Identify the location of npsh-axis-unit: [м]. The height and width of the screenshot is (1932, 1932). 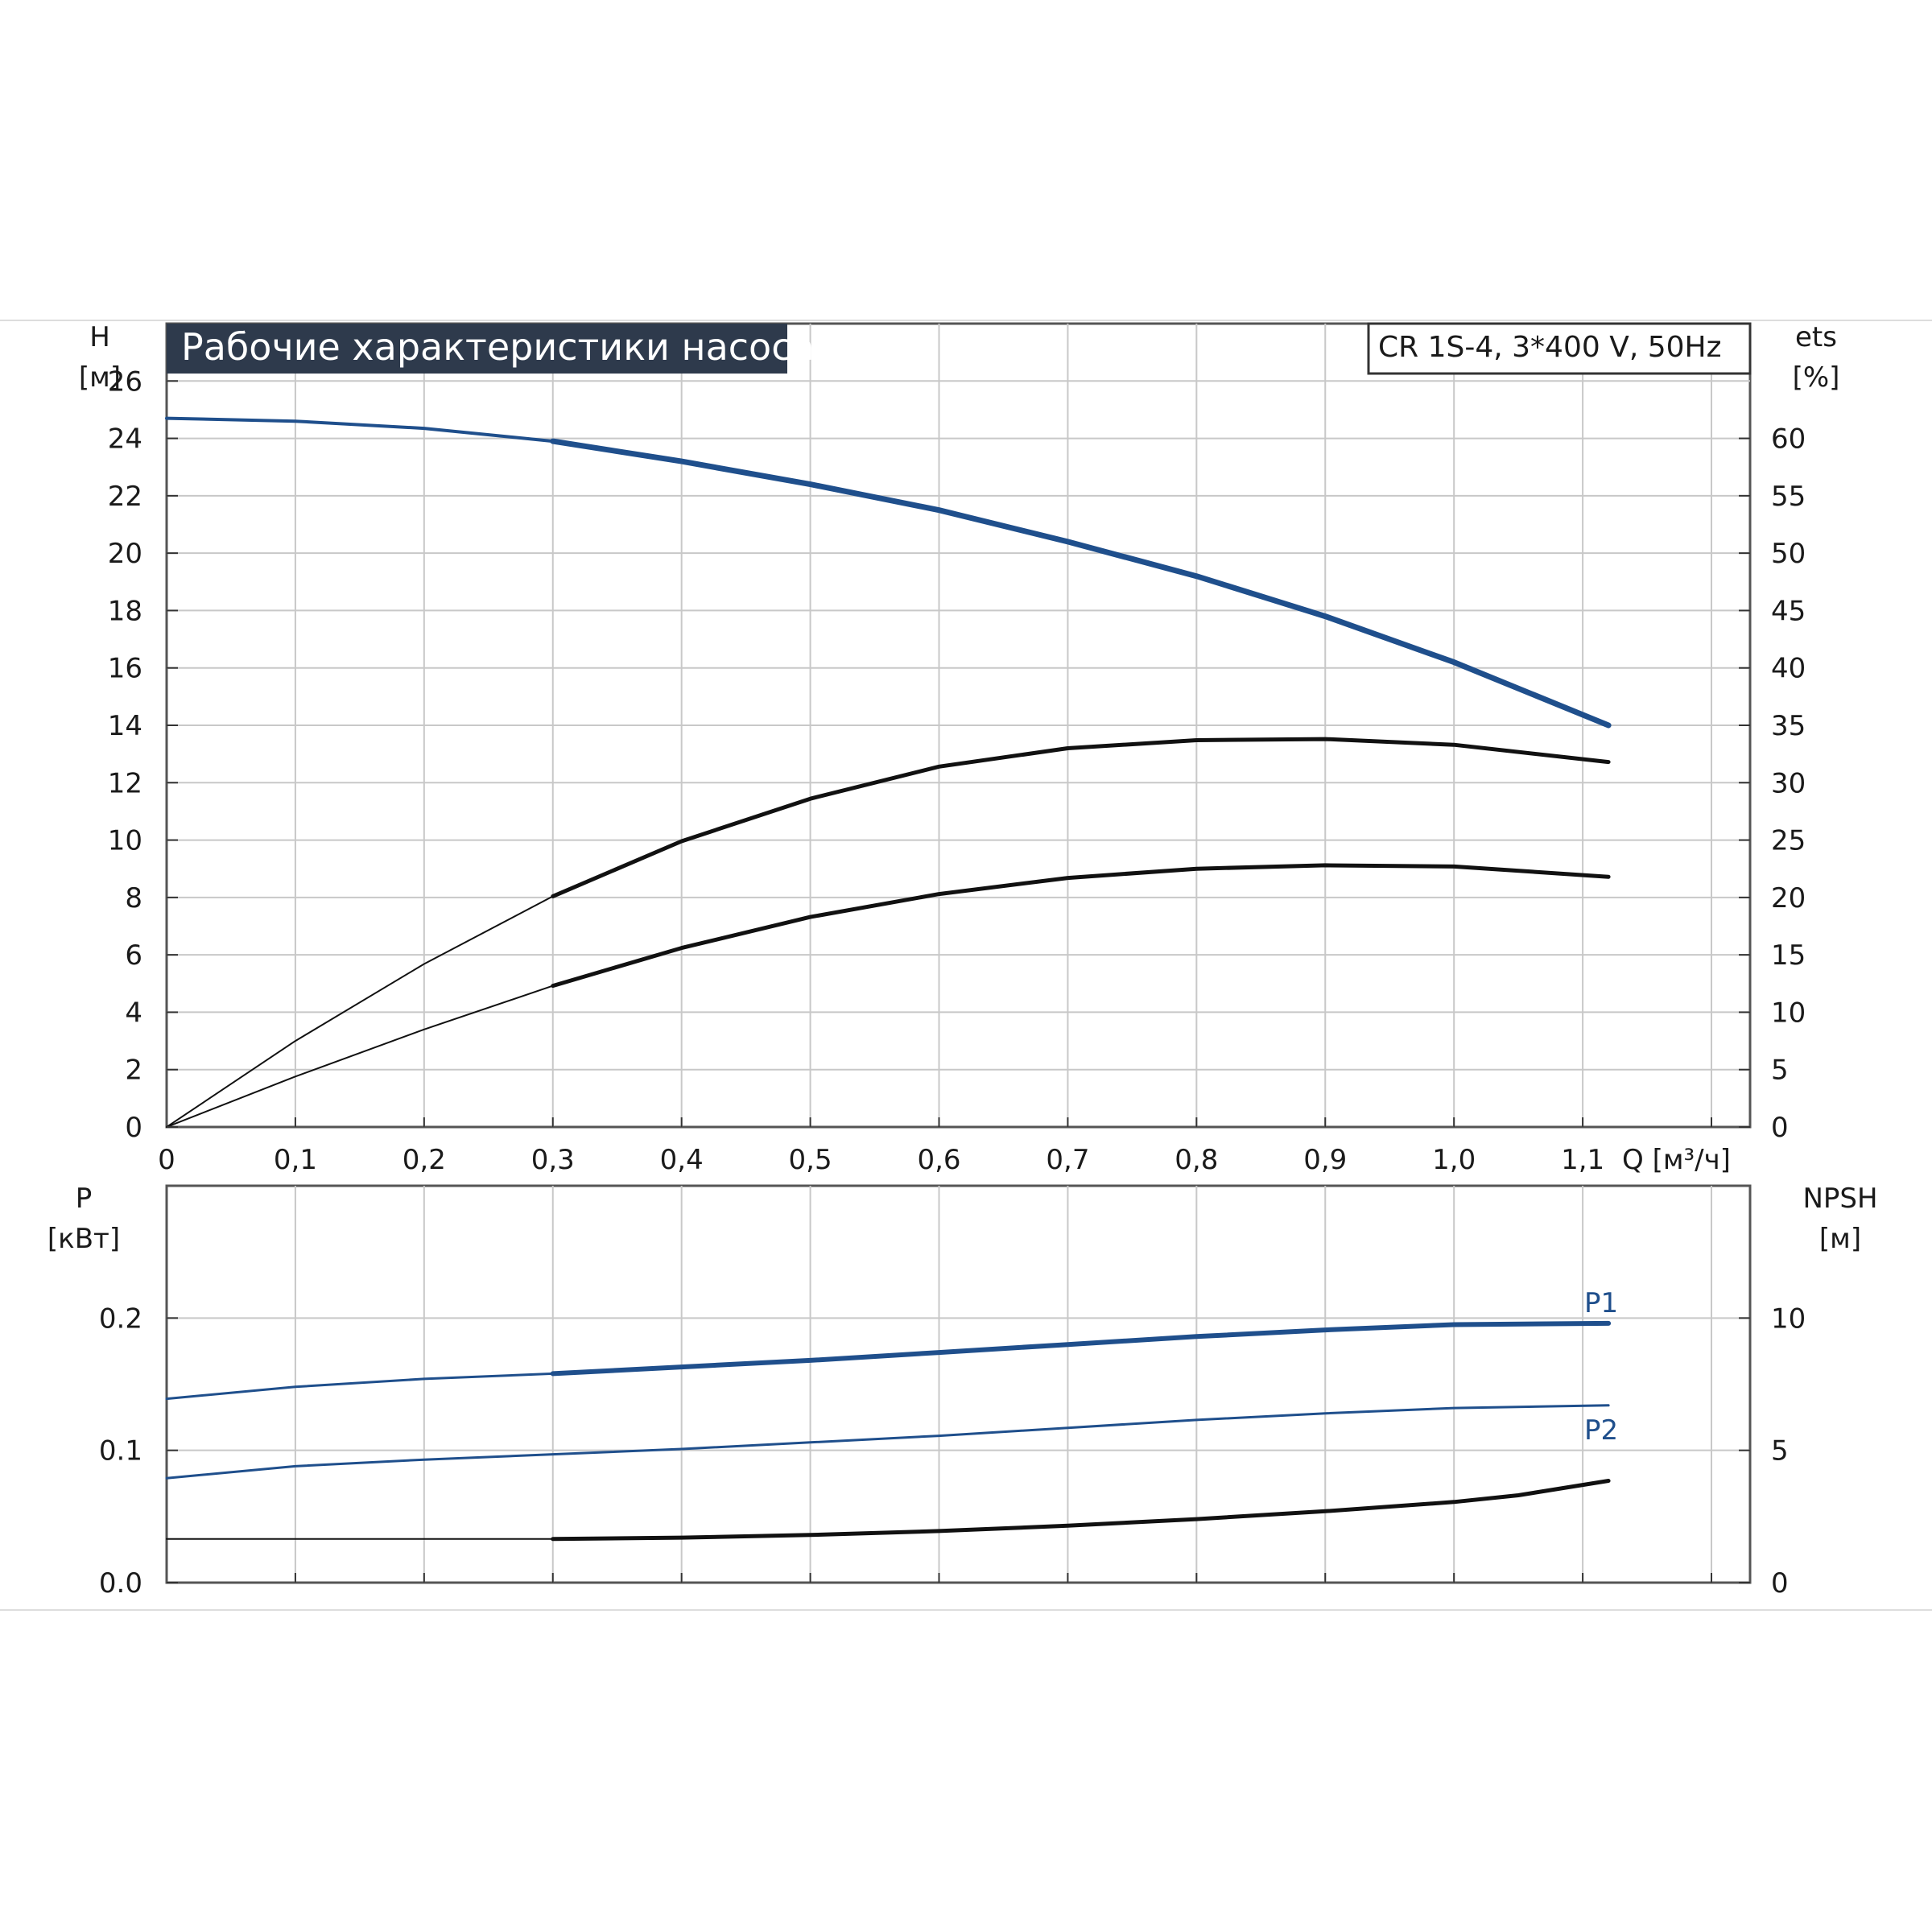
(1840, 1239).